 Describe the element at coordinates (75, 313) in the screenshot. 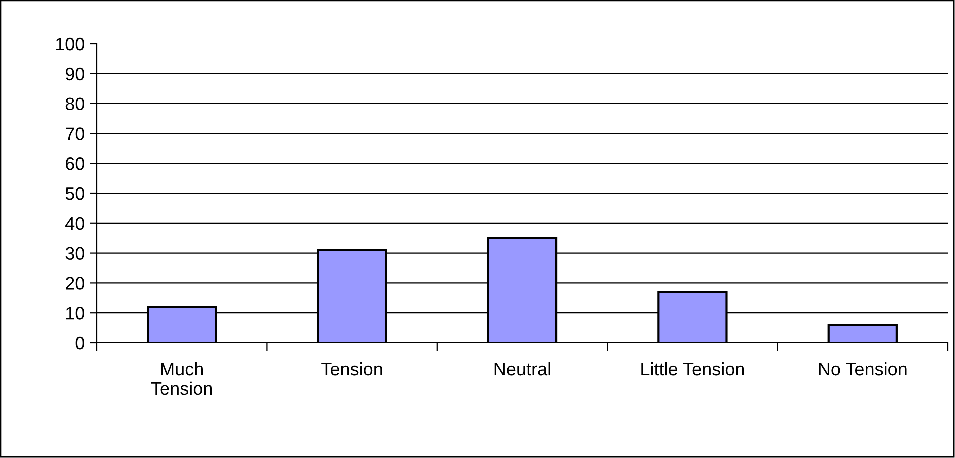

I see `y-tick-label: 10` at that location.